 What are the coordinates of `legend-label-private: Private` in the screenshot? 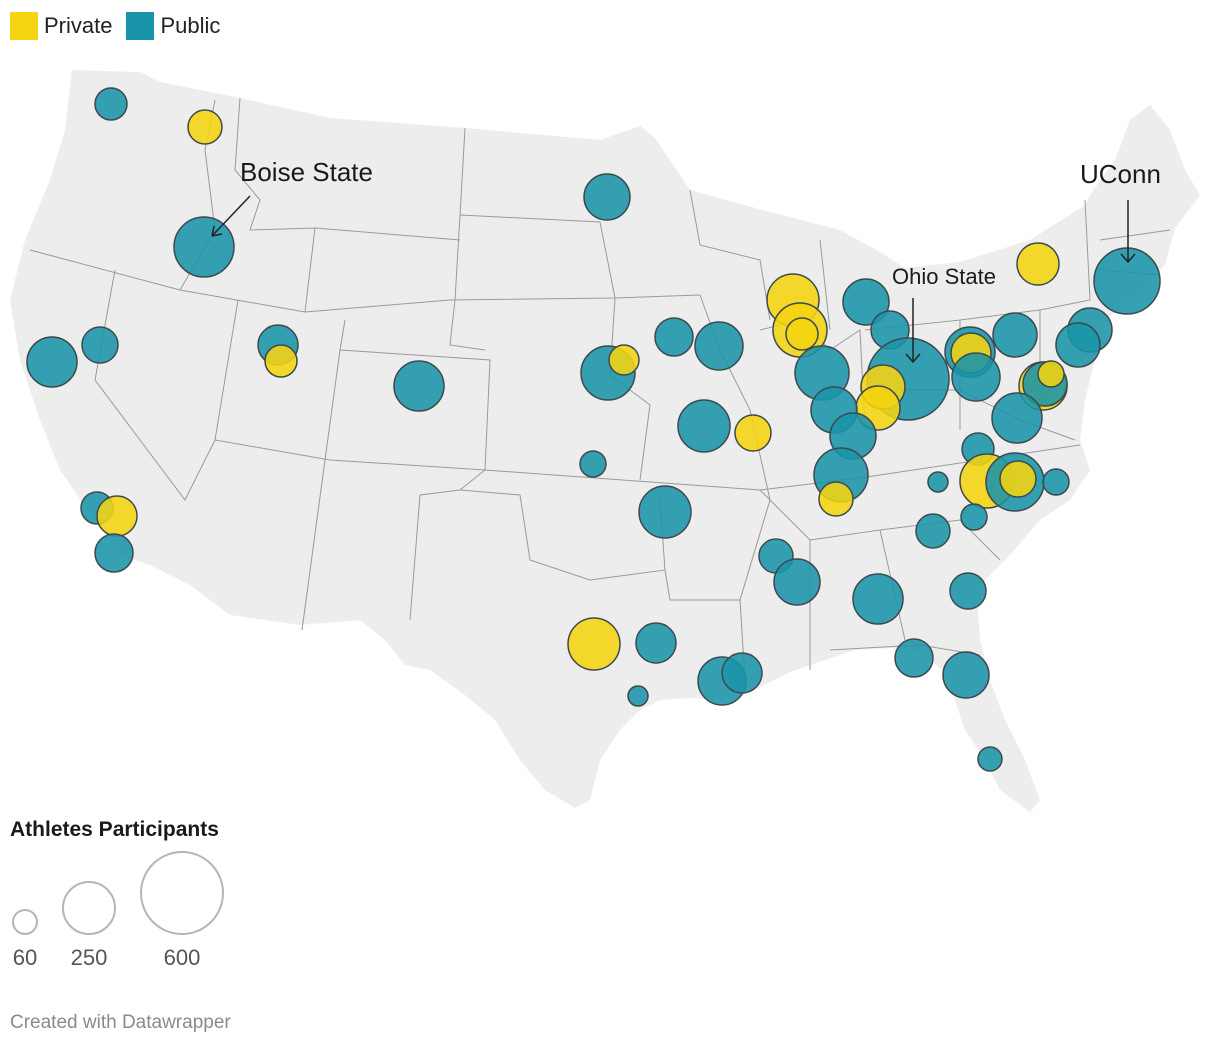 It's located at (78, 25).